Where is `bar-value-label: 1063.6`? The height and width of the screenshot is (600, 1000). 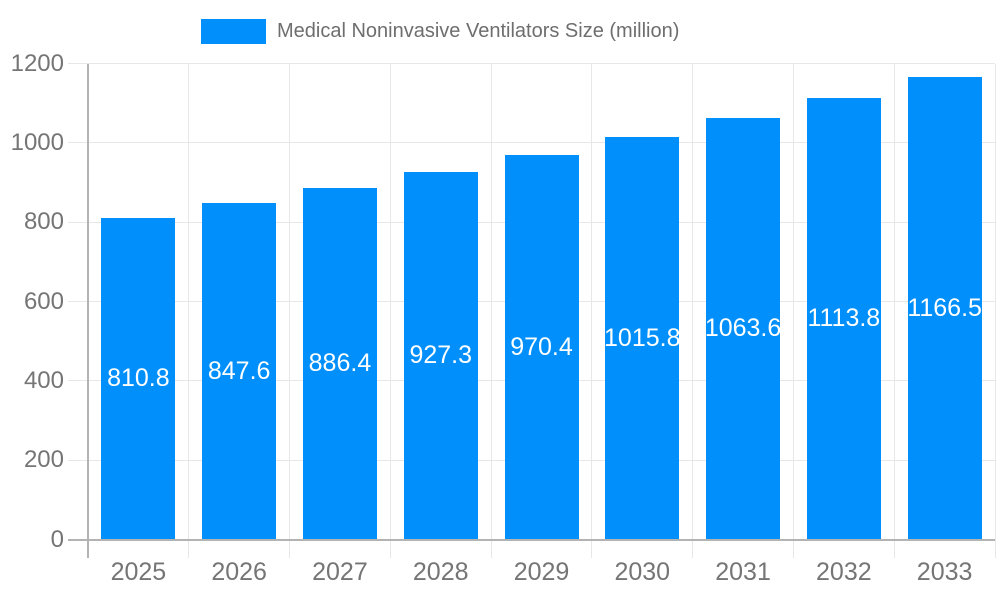 bar-value-label: 1063.6 is located at coordinates (743, 328).